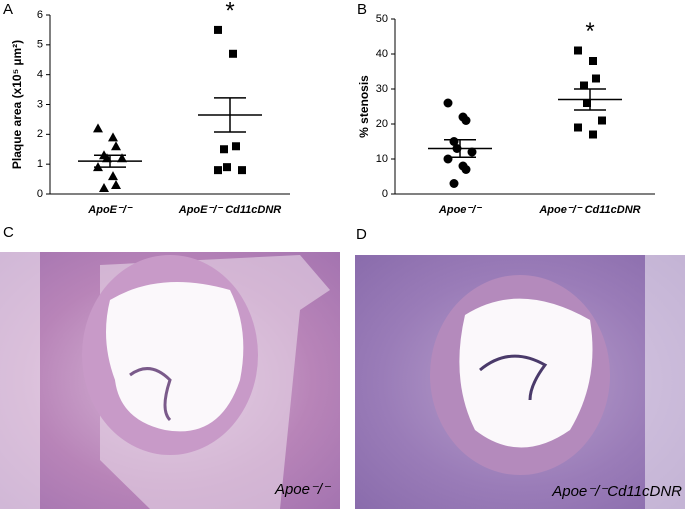 This screenshot has width=685, height=514. I want to click on y-axis-label: Plaque area (x10⁵ µm²), so click(17, 104).